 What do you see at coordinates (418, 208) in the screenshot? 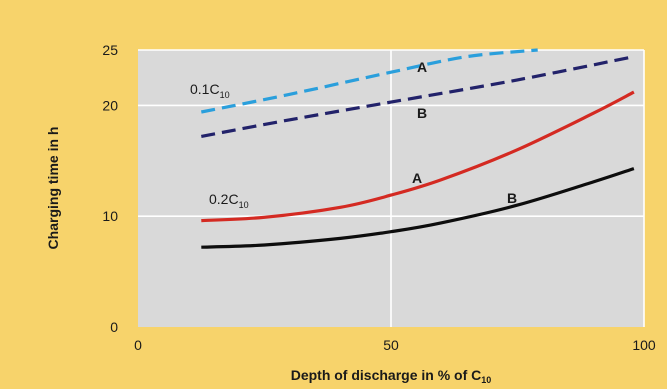
I see `series-line-0.2c10-b` at bounding box center [418, 208].